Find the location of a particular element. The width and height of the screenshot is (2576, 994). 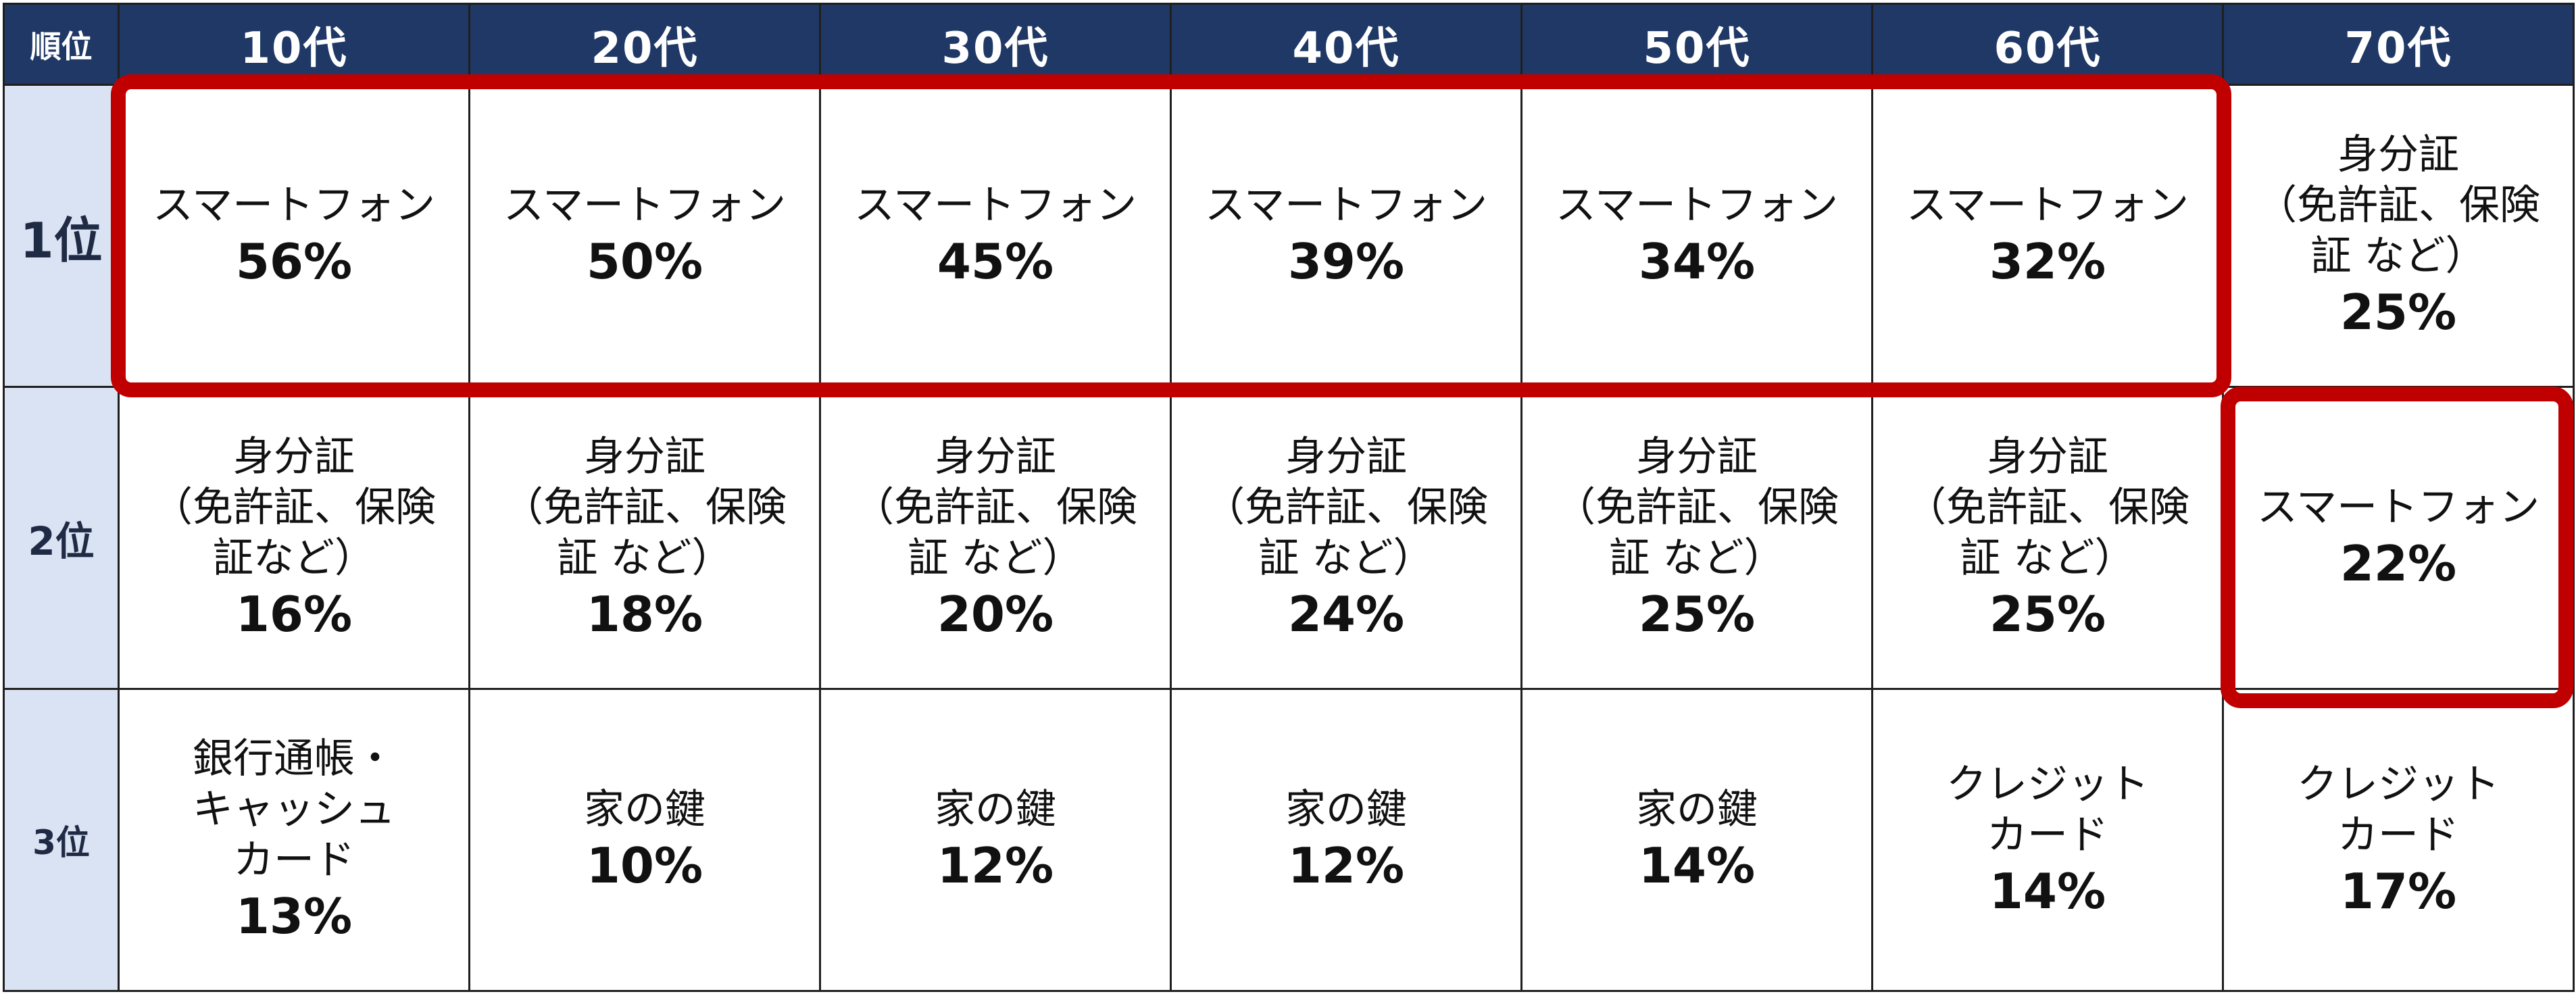

rank-label-1: 1位 is located at coordinates (61, 236).